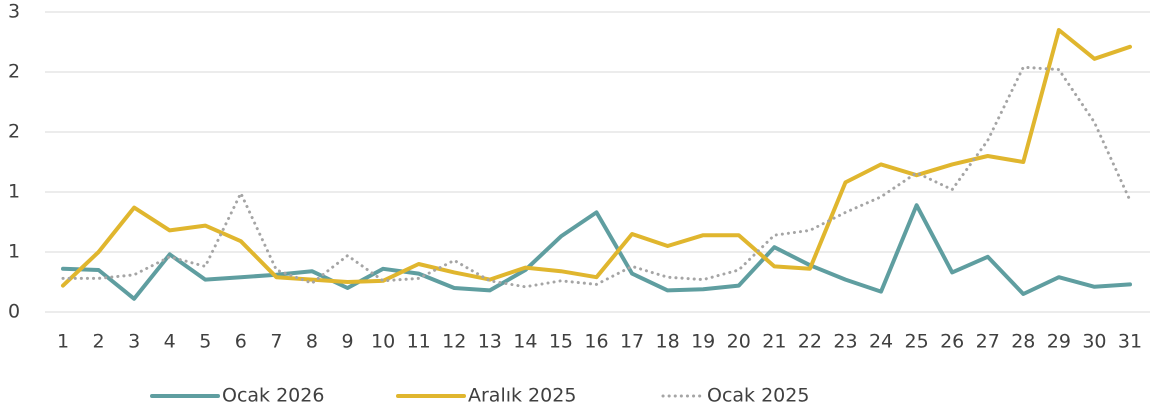 Image resolution: width=1160 pixels, height=418 pixels. I want to click on x-tick-label: 7, so click(276, 342).